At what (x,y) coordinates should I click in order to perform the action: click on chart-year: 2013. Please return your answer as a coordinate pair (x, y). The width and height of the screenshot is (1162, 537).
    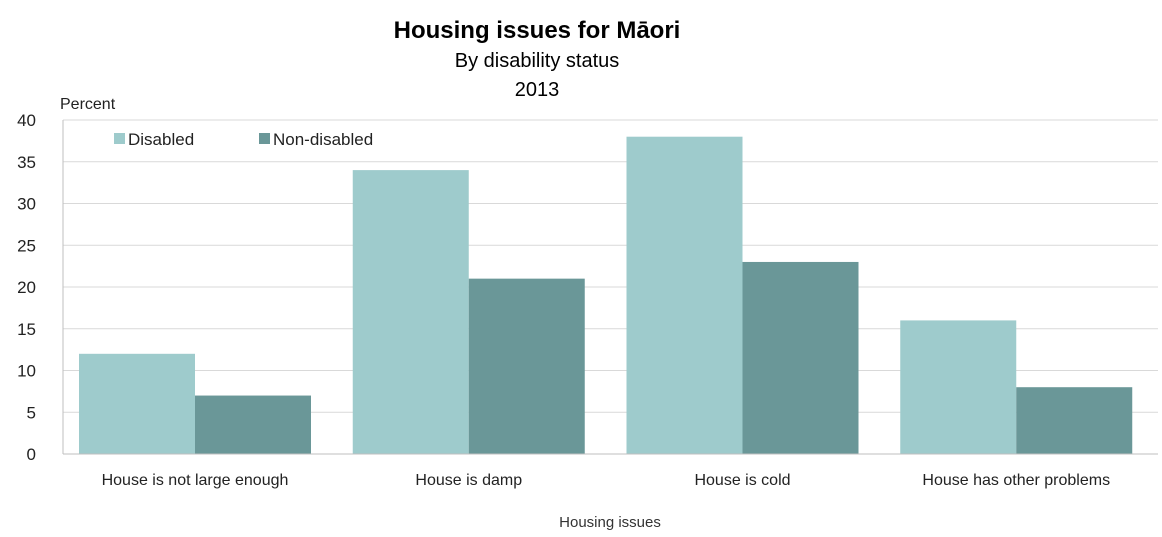
    Looking at the image, I should click on (537, 90).